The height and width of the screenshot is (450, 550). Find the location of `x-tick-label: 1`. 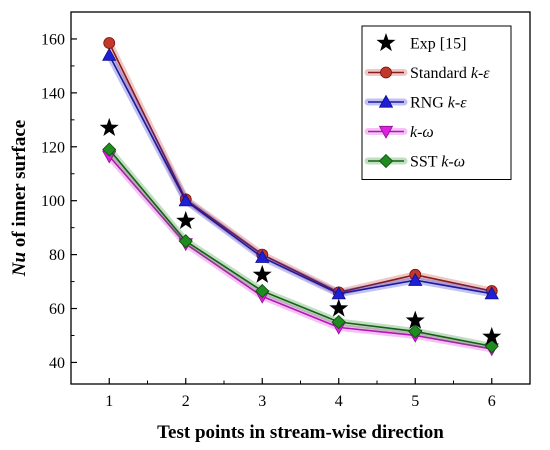

x-tick-label: 1 is located at coordinates (109, 401).